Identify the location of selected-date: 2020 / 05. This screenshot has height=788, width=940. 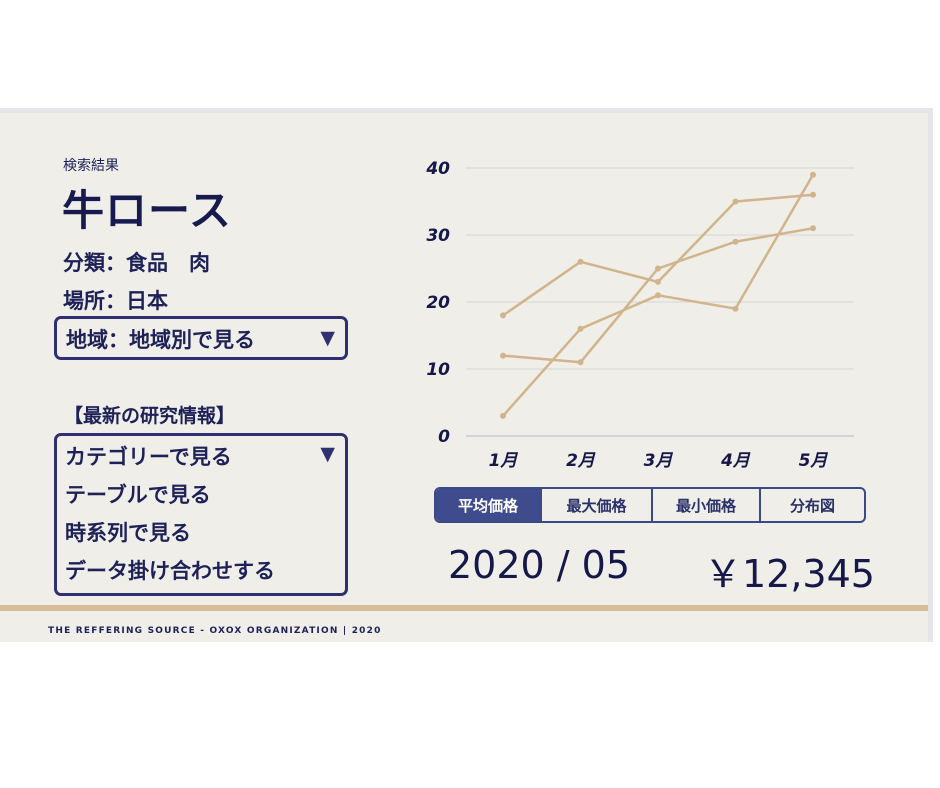
(539, 565).